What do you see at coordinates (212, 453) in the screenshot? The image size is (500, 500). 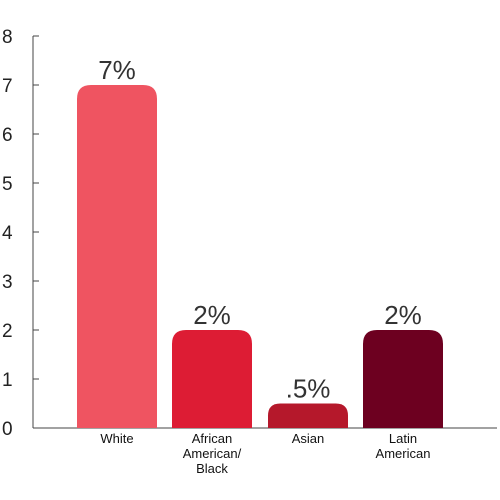 I see `category-label: American/` at bounding box center [212, 453].